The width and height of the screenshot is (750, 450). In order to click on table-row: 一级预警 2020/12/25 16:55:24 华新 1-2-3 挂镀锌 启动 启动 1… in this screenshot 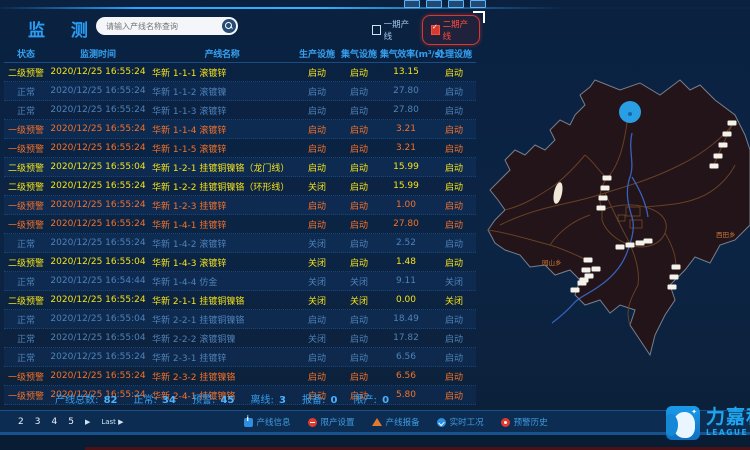, I will do `click(240, 205)`.